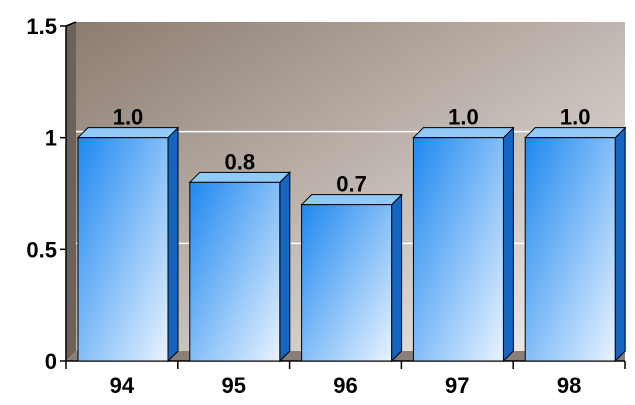  I want to click on x-tick-label: 96, so click(345, 385).